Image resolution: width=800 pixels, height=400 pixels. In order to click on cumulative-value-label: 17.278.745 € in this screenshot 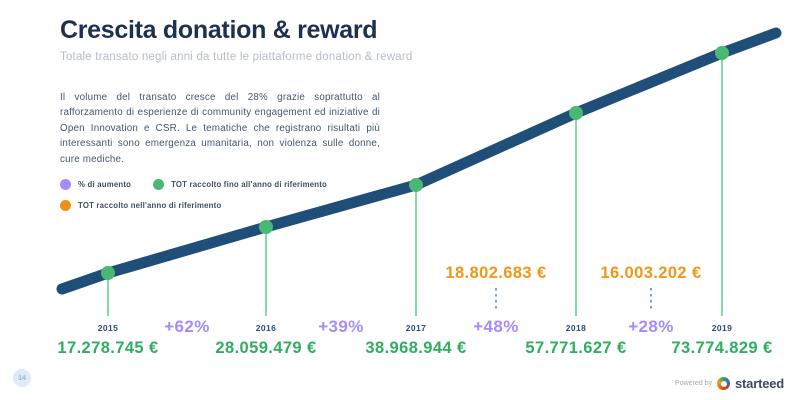, I will do `click(108, 348)`.